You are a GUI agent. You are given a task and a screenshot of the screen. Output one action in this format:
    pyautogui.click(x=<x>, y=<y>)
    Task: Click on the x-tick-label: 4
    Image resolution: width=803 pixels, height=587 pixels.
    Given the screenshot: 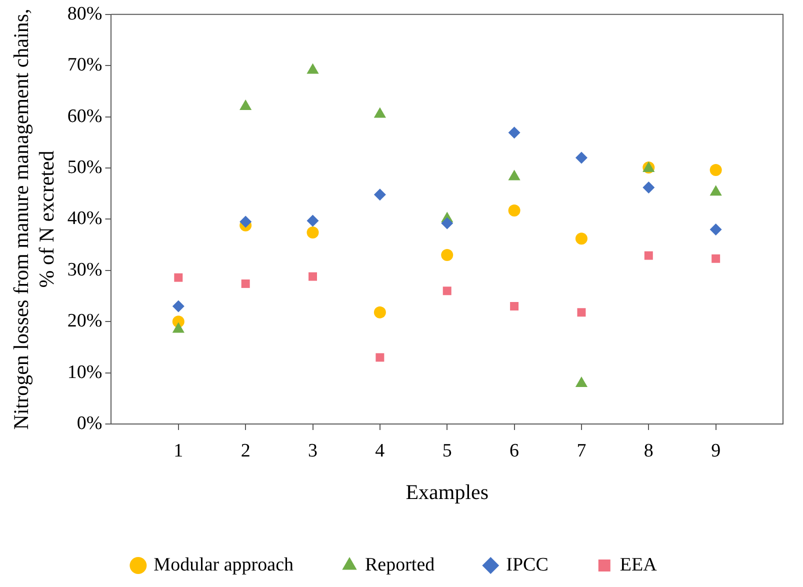 What is the action you would take?
    pyautogui.click(x=380, y=451)
    